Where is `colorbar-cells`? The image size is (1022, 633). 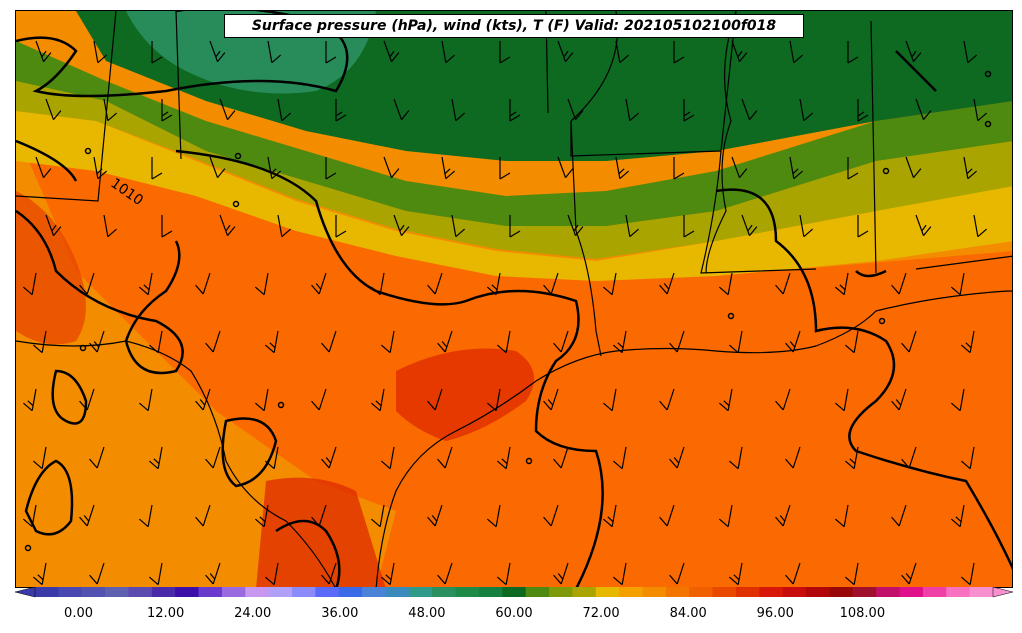 colorbar-cells is located at coordinates (514, 592).